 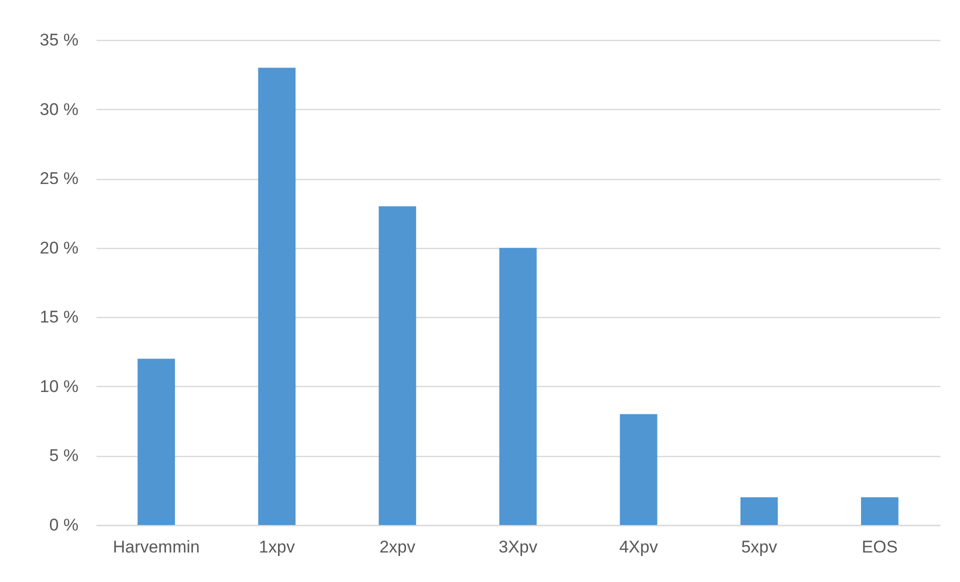 What do you see at coordinates (59, 386) in the screenshot?
I see `y-tick-label: 10 %` at bounding box center [59, 386].